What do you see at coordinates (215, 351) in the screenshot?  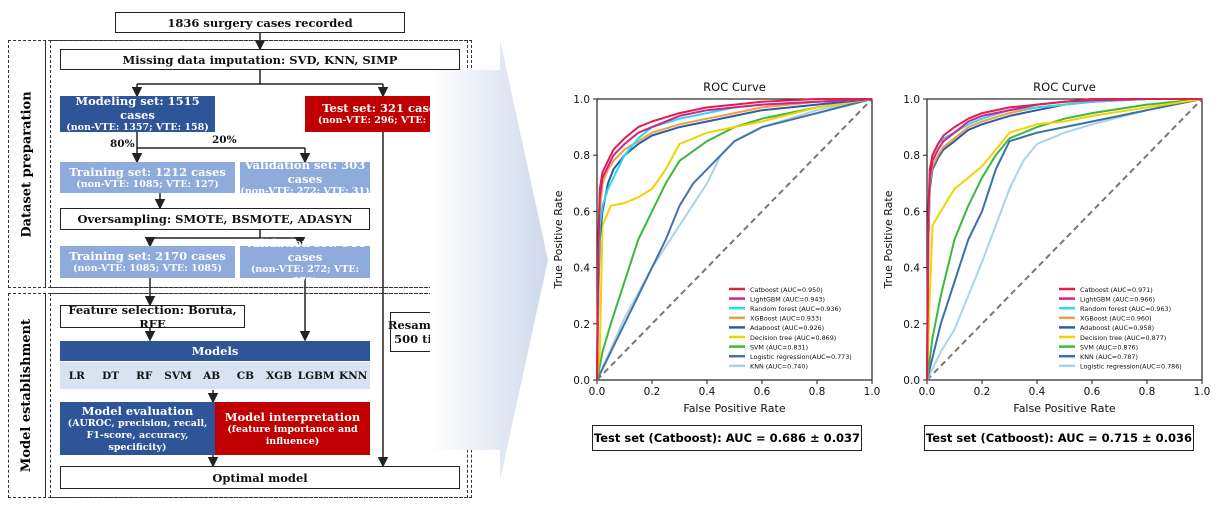 I see `models-title: Models` at bounding box center [215, 351].